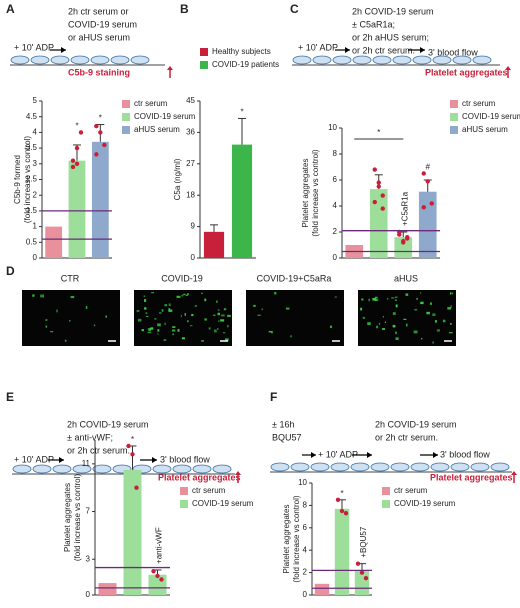 The image size is (520, 608). Describe the element at coordinates (190, 100) in the screenshot. I see `y-tick-label: 45` at that location.